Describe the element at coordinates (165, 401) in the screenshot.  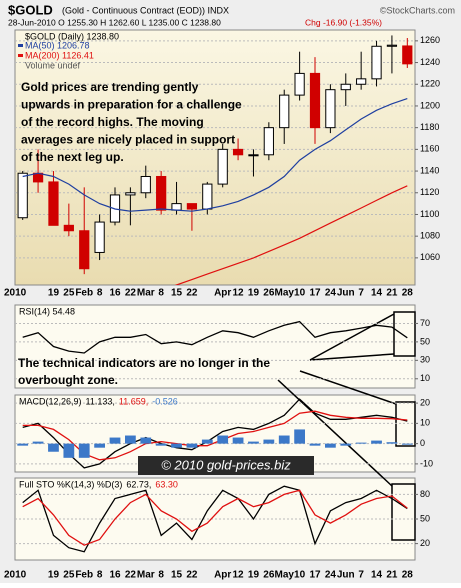
I see `legend-entry: -0.526` at that location.